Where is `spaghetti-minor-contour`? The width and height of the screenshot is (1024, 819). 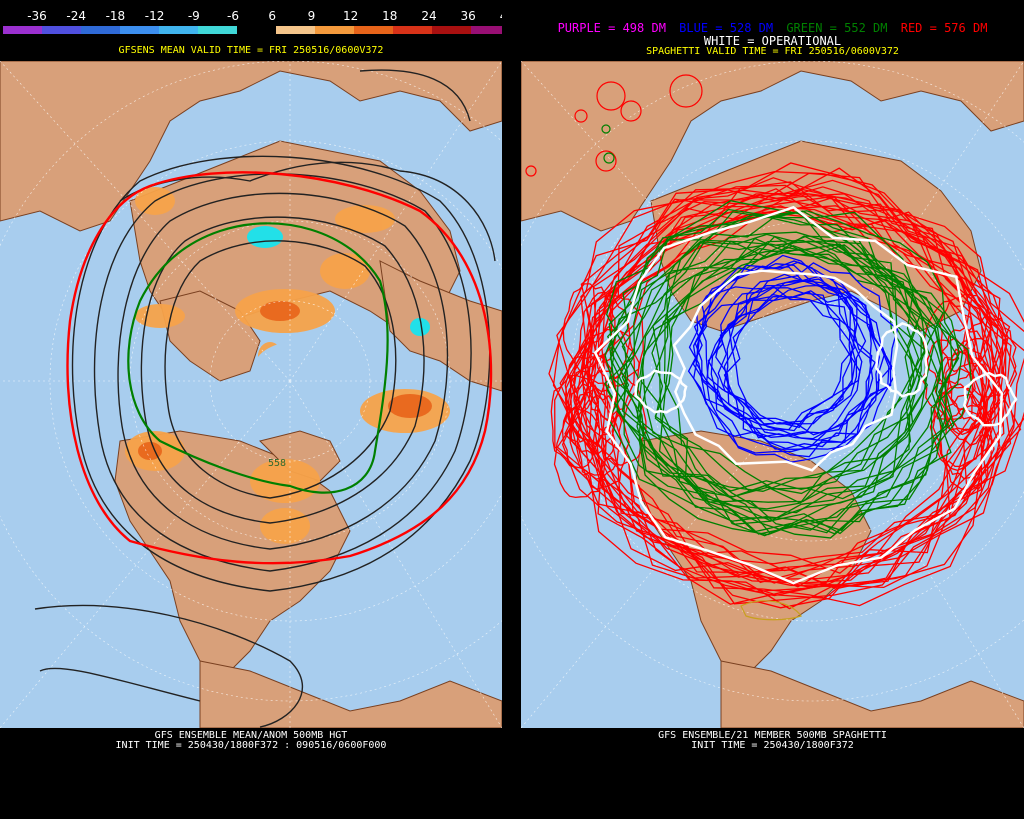
spaghetti-minor-contour is located at coordinates (771, 610).